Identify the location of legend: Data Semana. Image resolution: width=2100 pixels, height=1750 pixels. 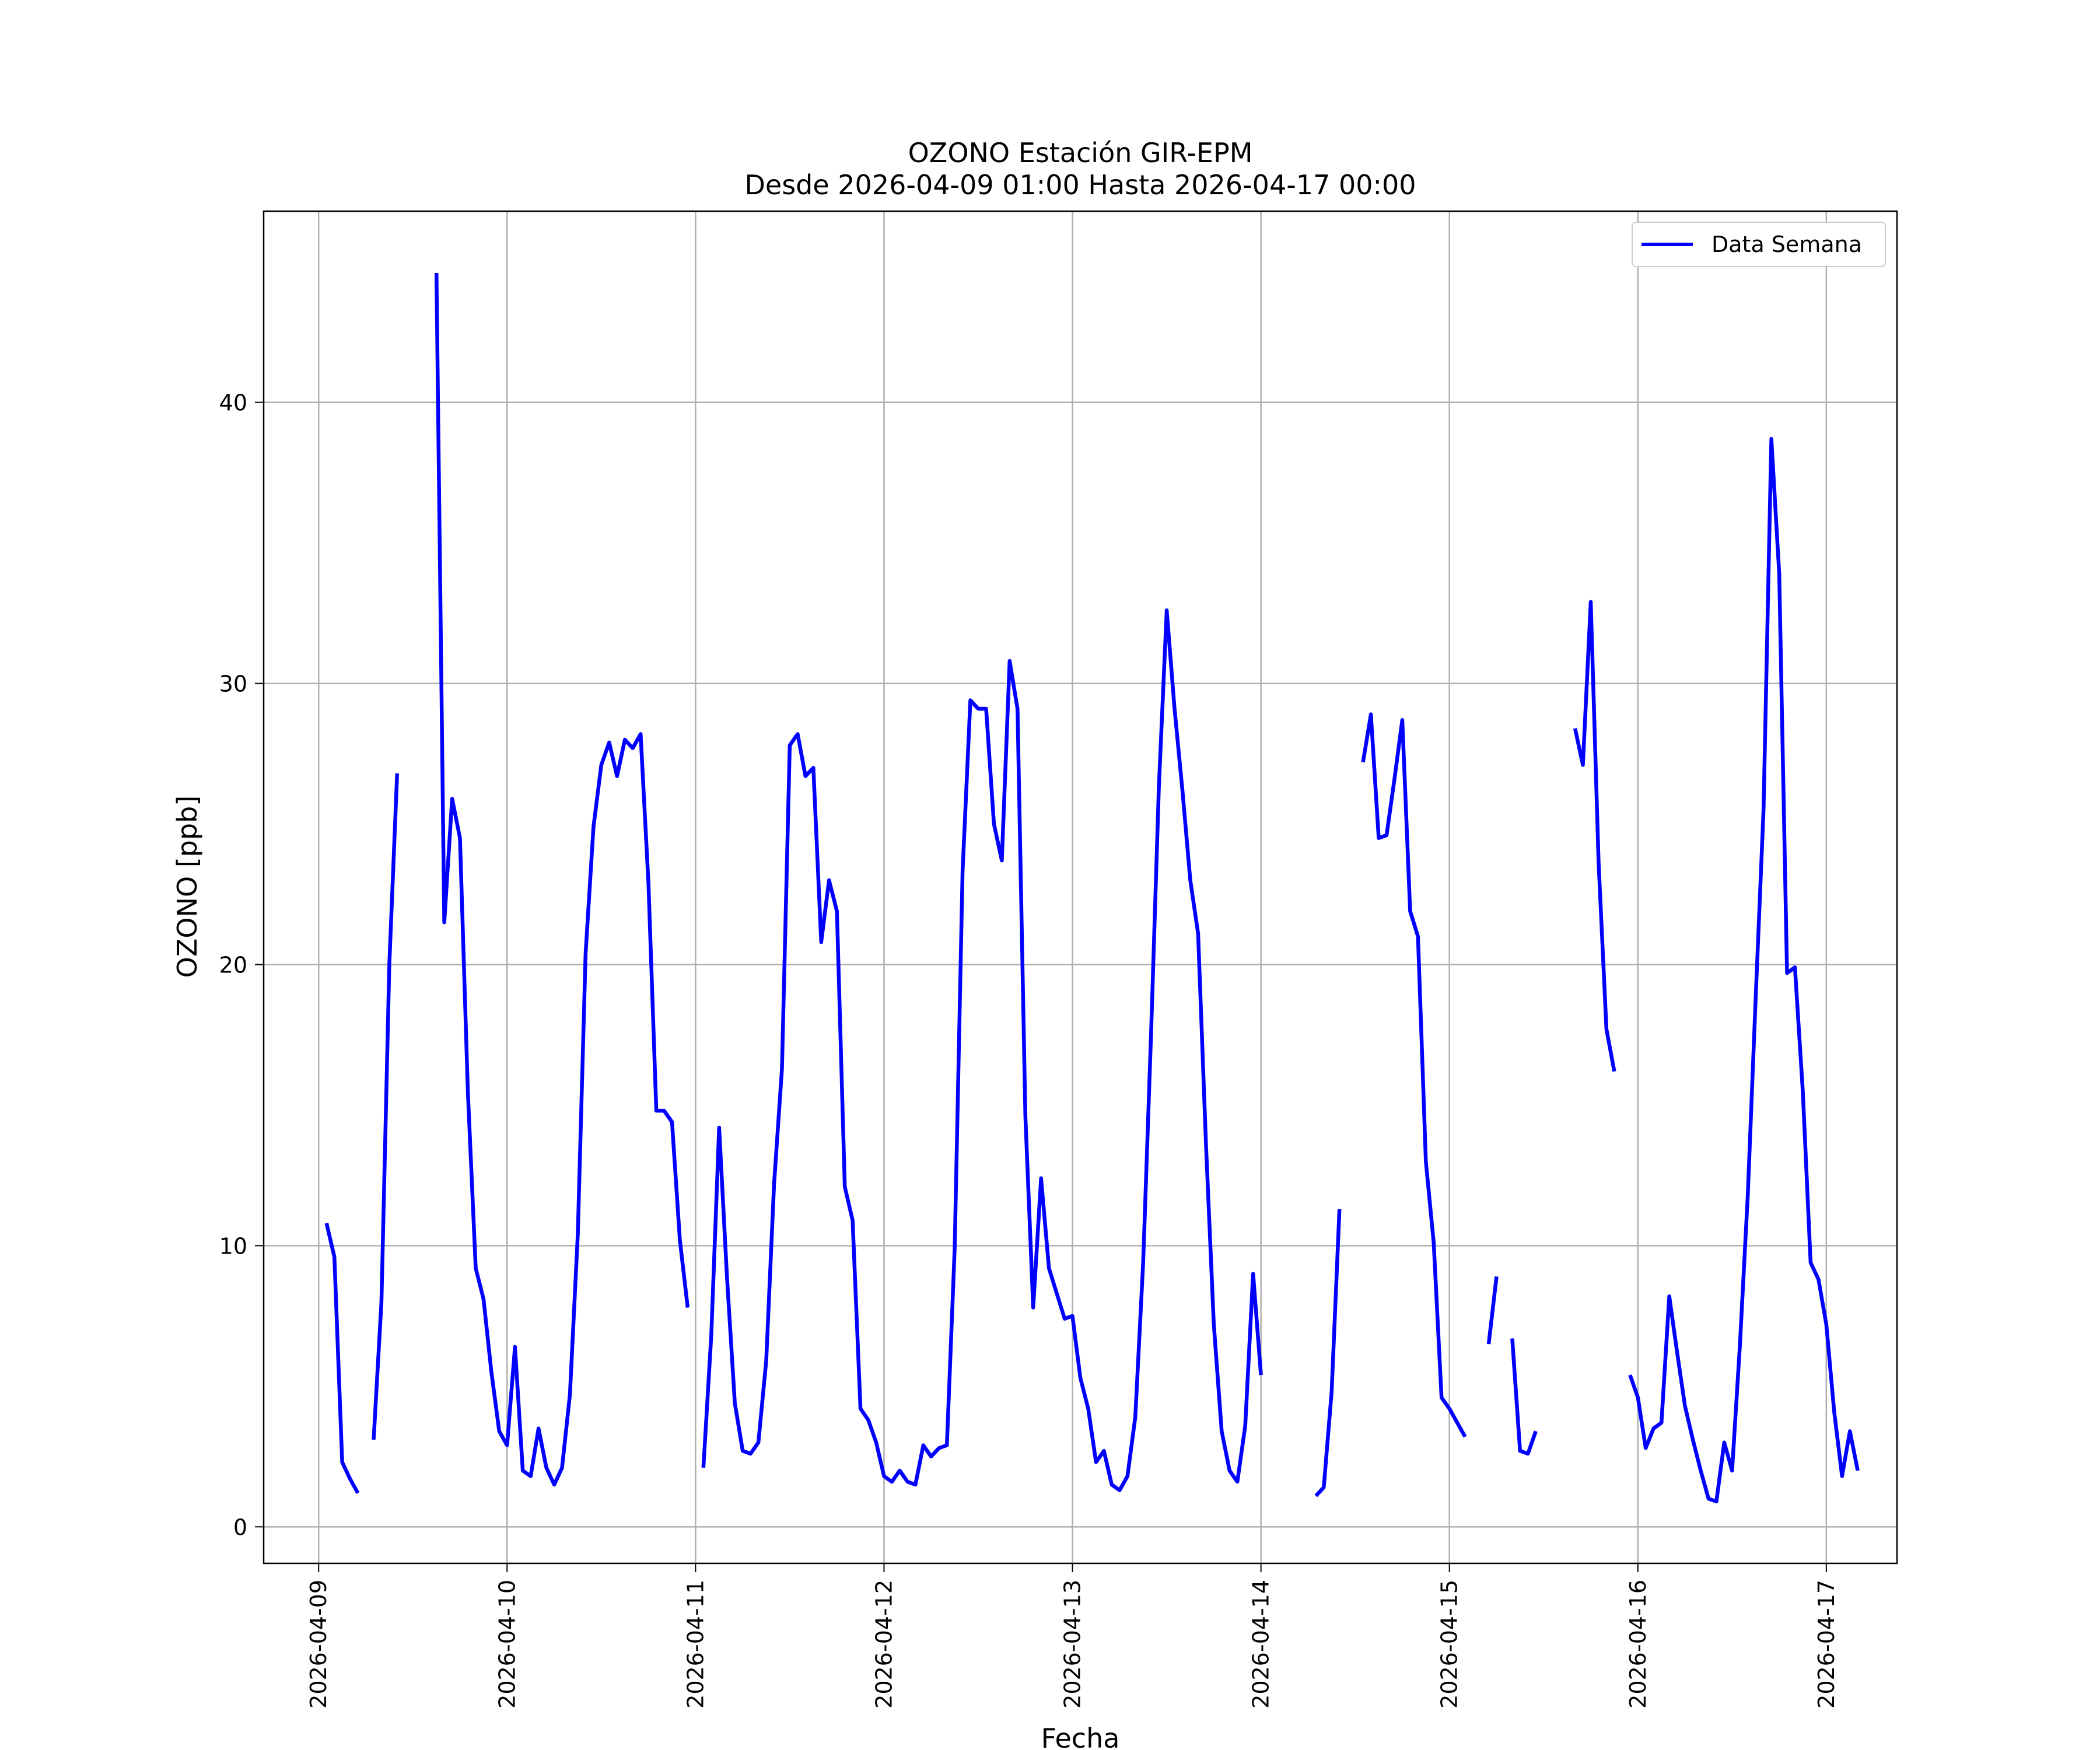
(1759, 244).